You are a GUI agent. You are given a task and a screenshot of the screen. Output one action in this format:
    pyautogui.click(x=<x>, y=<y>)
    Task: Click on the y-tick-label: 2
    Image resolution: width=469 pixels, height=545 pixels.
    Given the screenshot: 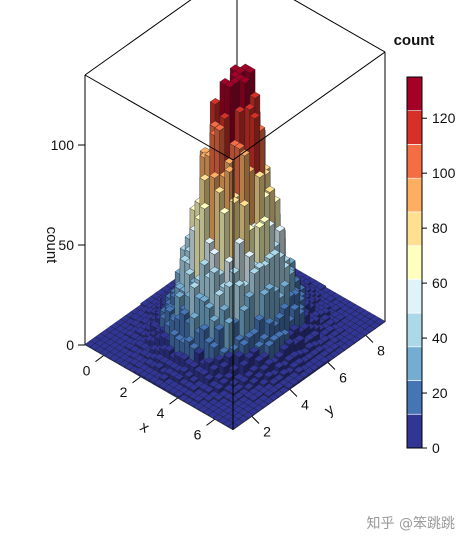 What is the action you would take?
    pyautogui.click(x=267, y=432)
    